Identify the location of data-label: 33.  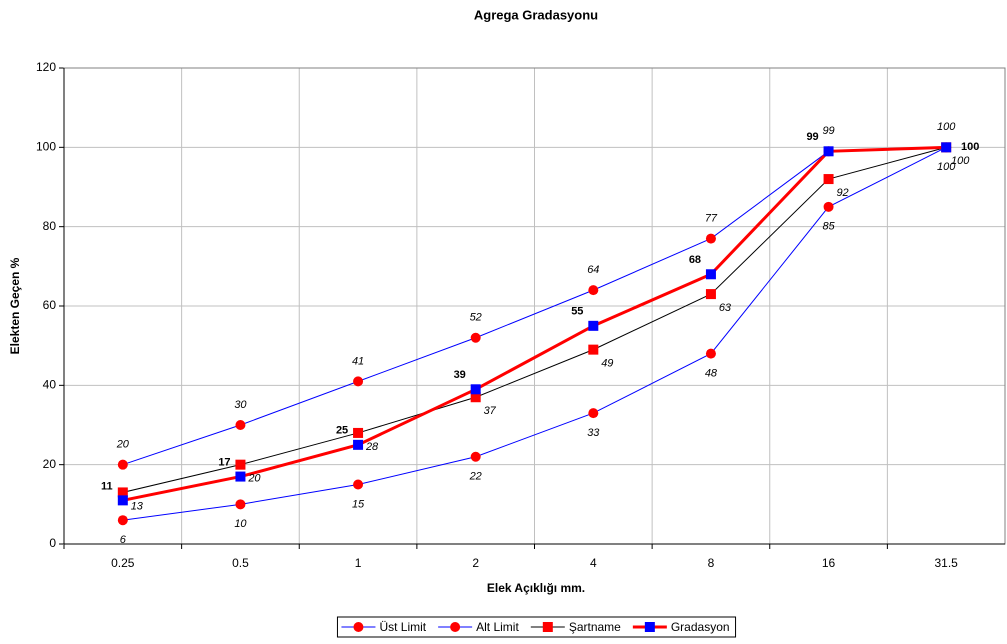
(593, 433).